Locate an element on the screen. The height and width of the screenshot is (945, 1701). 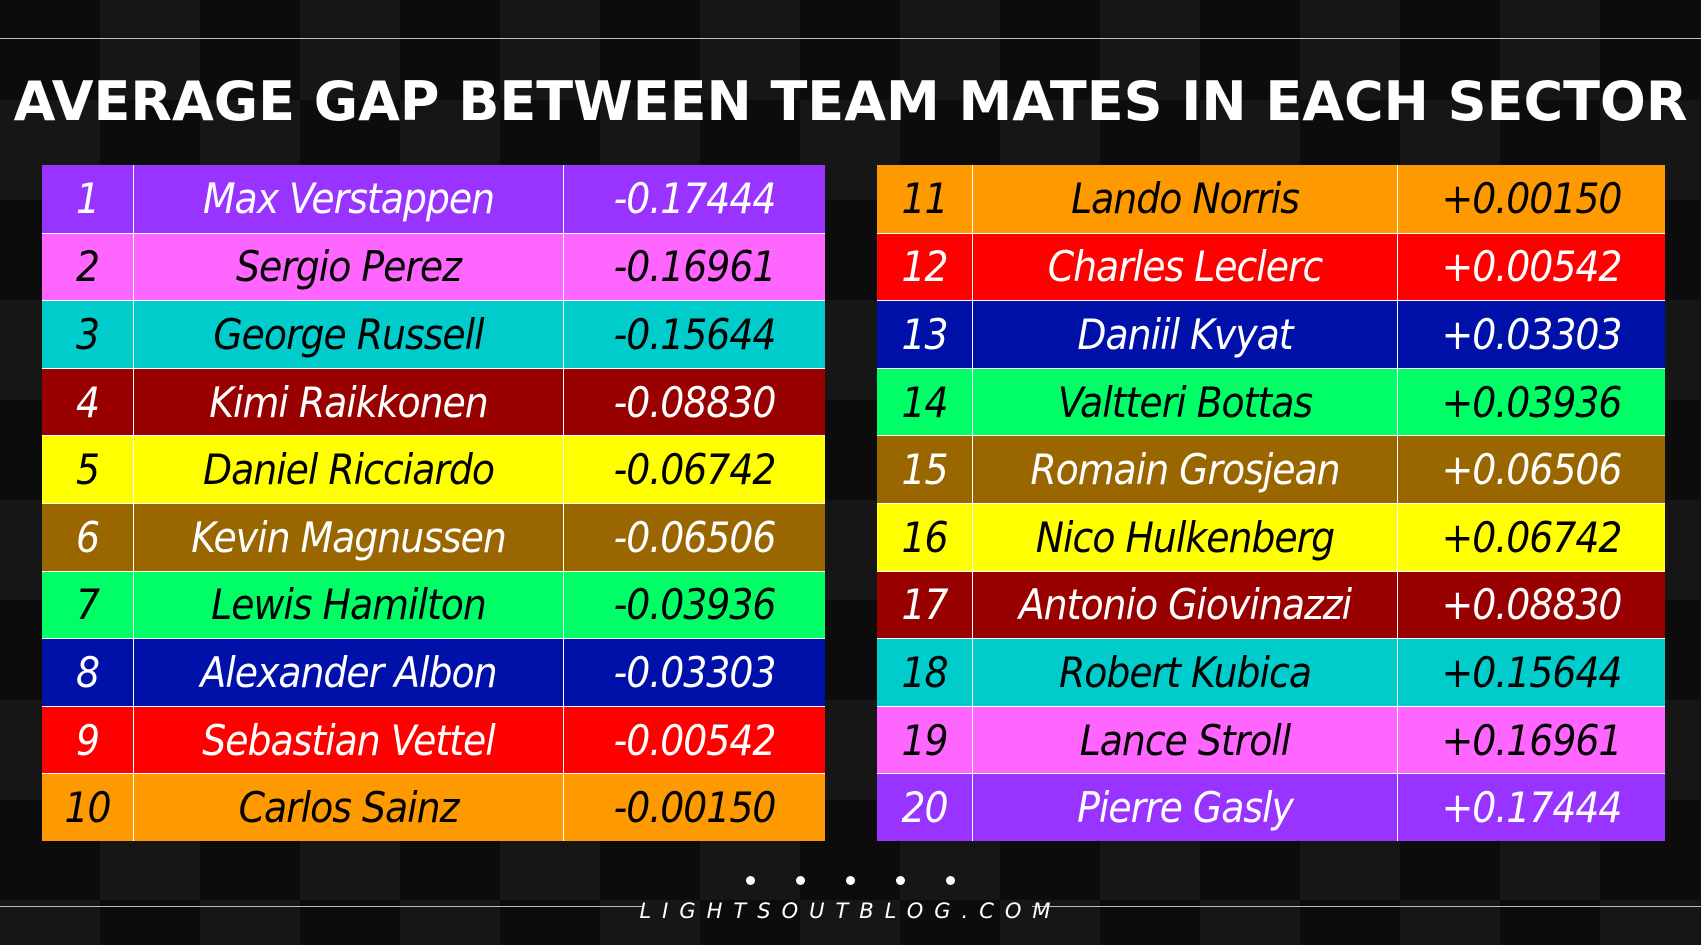
table-row: 1 Max Verstappen -0.17444 is located at coordinates (433, 199).